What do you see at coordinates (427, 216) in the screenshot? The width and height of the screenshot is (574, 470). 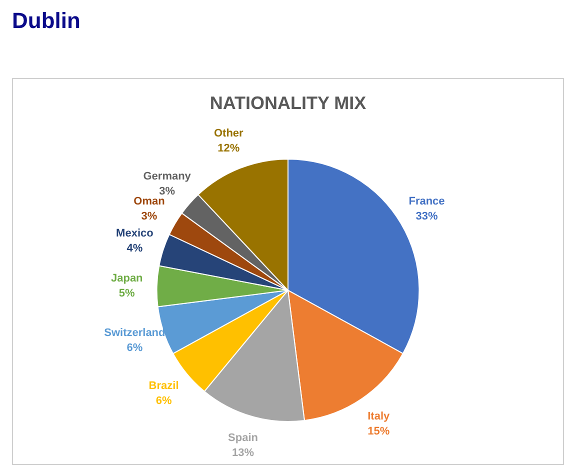 I see `data-label: 33%` at bounding box center [427, 216].